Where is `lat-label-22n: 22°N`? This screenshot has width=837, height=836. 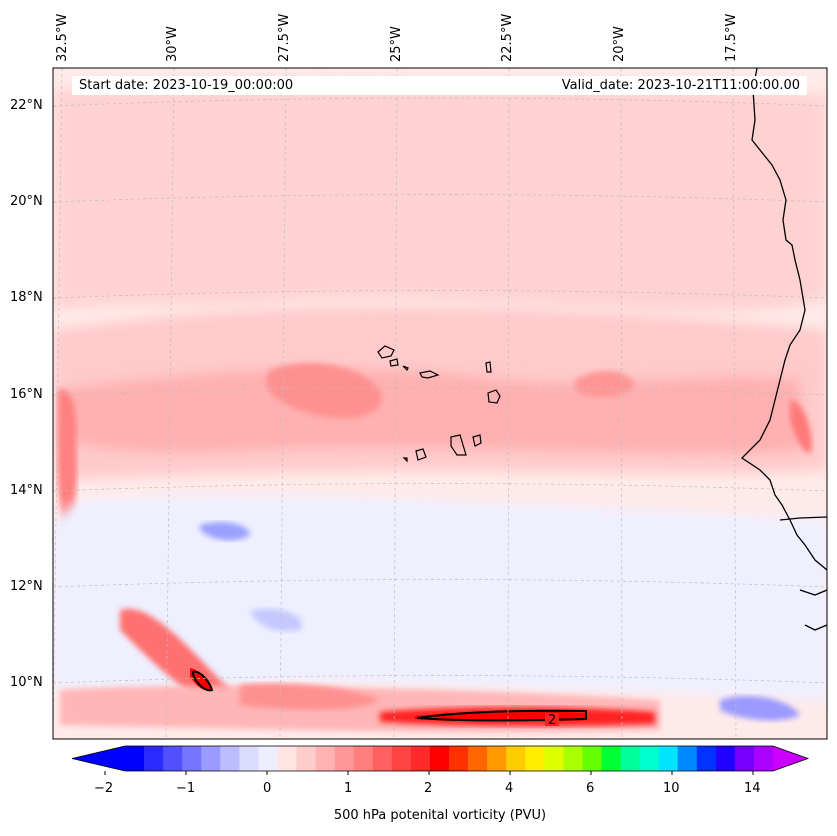 lat-label-22n: 22°N is located at coordinates (26, 105).